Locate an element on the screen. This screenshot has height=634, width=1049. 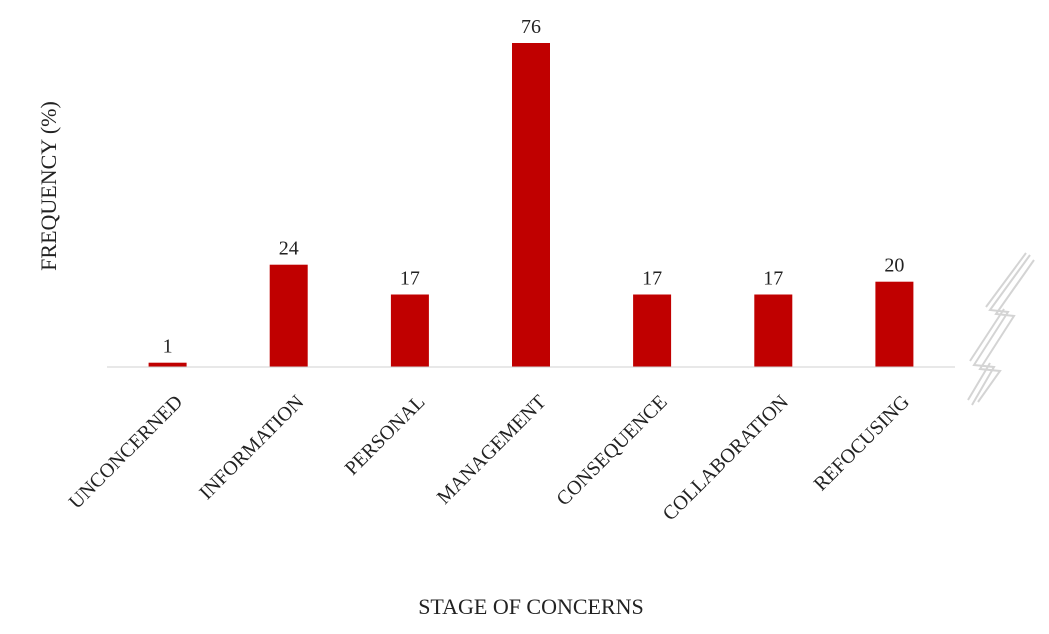
x-tick-label-information: INFORMATION is located at coordinates (251, 447).